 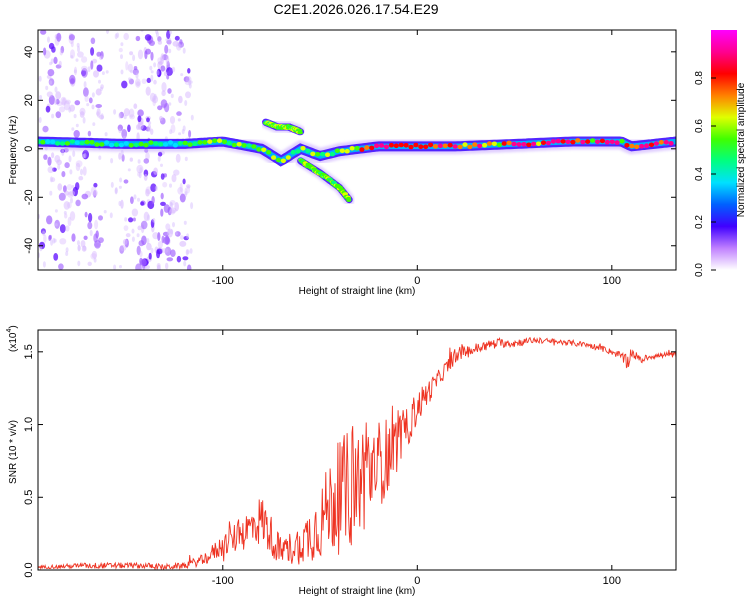 What do you see at coordinates (699, 222) in the screenshot?
I see `colorbar-tick-label: 0.2` at bounding box center [699, 222].